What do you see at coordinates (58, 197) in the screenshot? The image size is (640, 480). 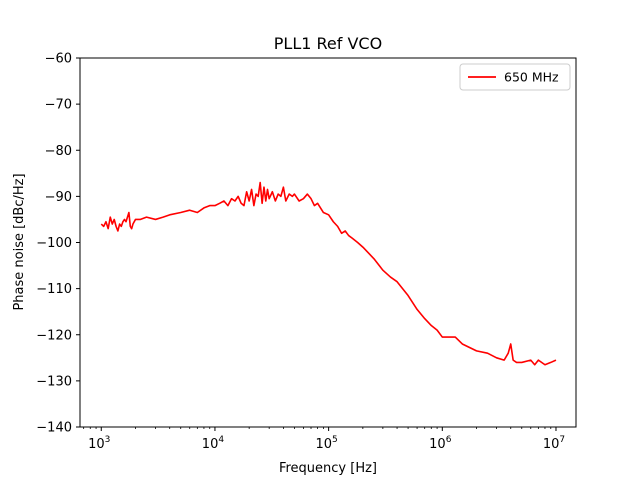 I see `y-tick-label-3: −90` at bounding box center [58, 197].